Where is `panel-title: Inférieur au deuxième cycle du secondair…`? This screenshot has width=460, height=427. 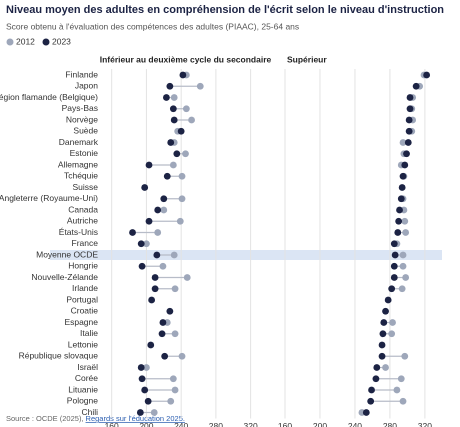
panel-title: Inférieur au deuxième cycle du secondair… is located at coordinates (186, 59).